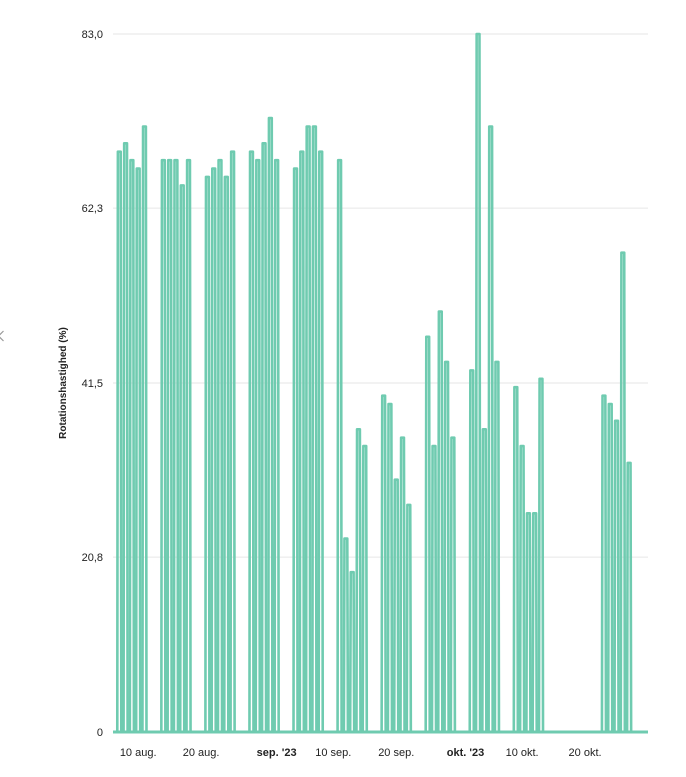 The height and width of the screenshot is (777, 686). I want to click on y-tick-label: 62,3, so click(92, 209).